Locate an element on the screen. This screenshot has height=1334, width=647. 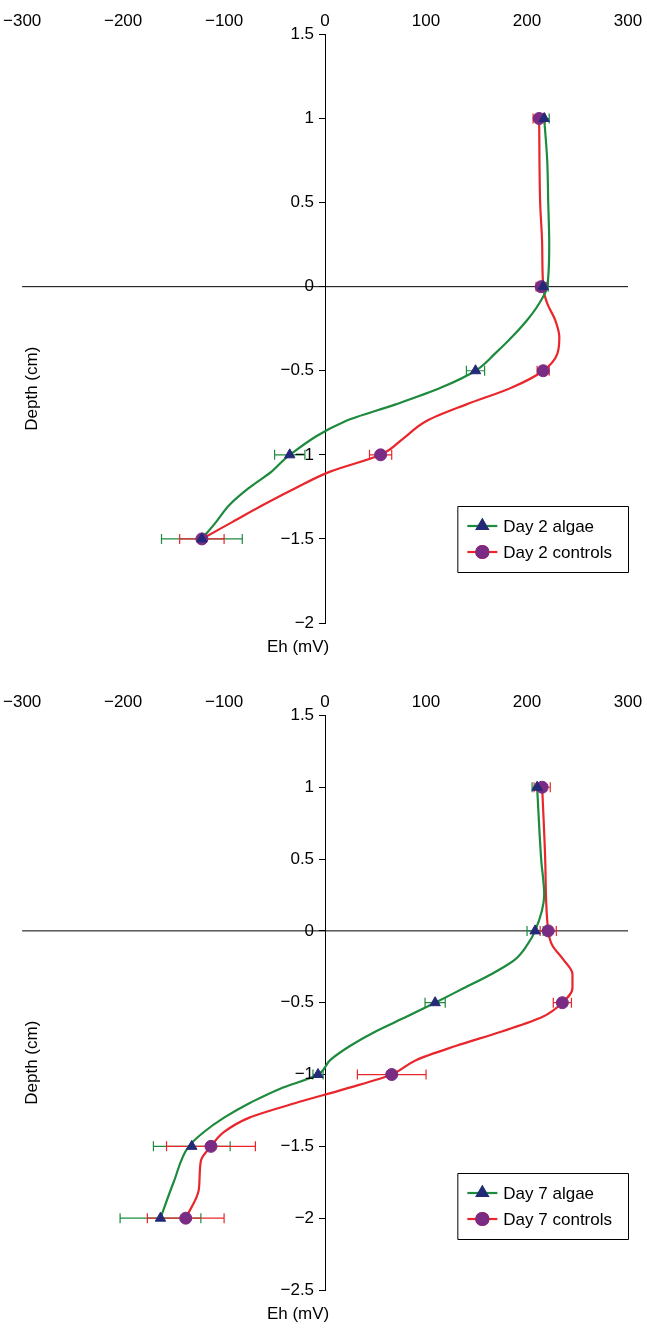
legend-label: Day 7 algae is located at coordinates (549, 1193).